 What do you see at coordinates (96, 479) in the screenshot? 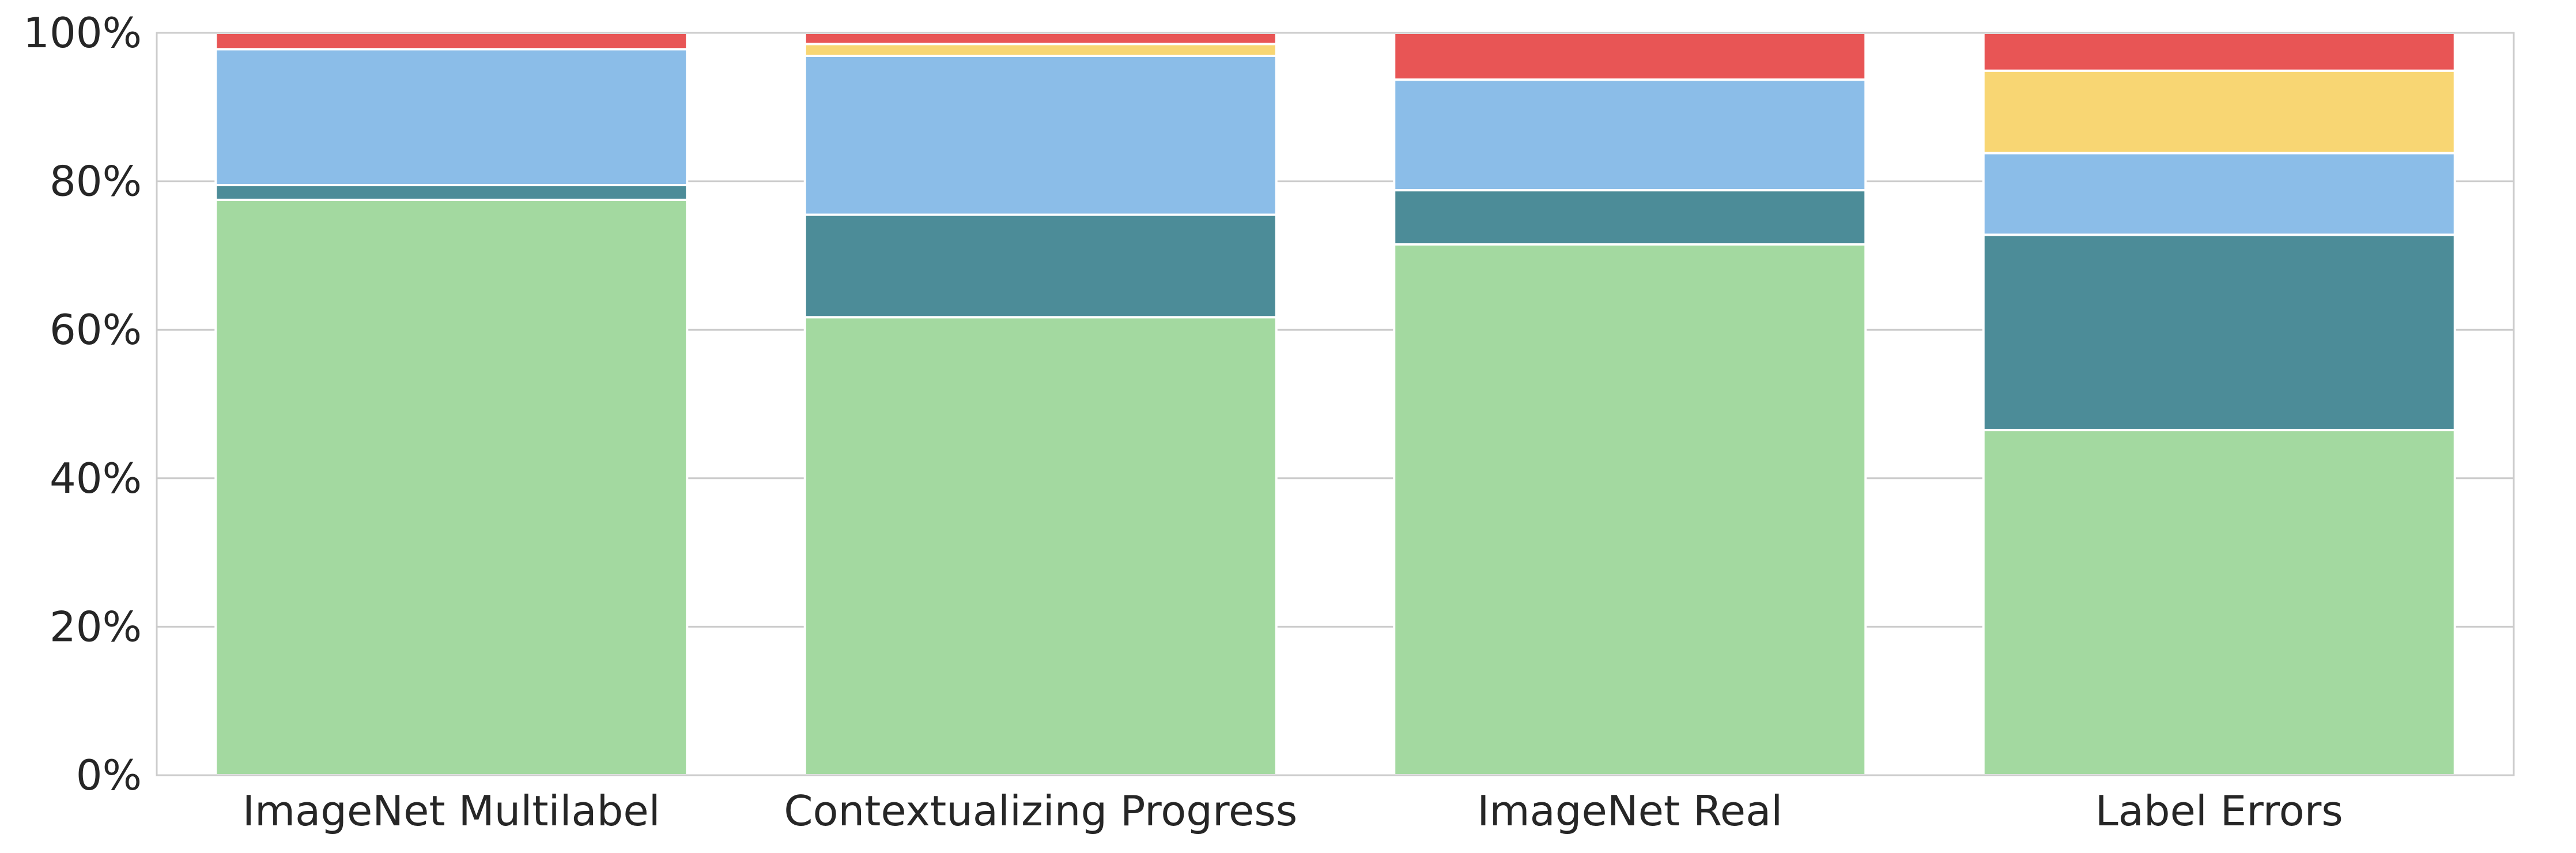
I see `y-tick-label: 40%` at bounding box center [96, 479].